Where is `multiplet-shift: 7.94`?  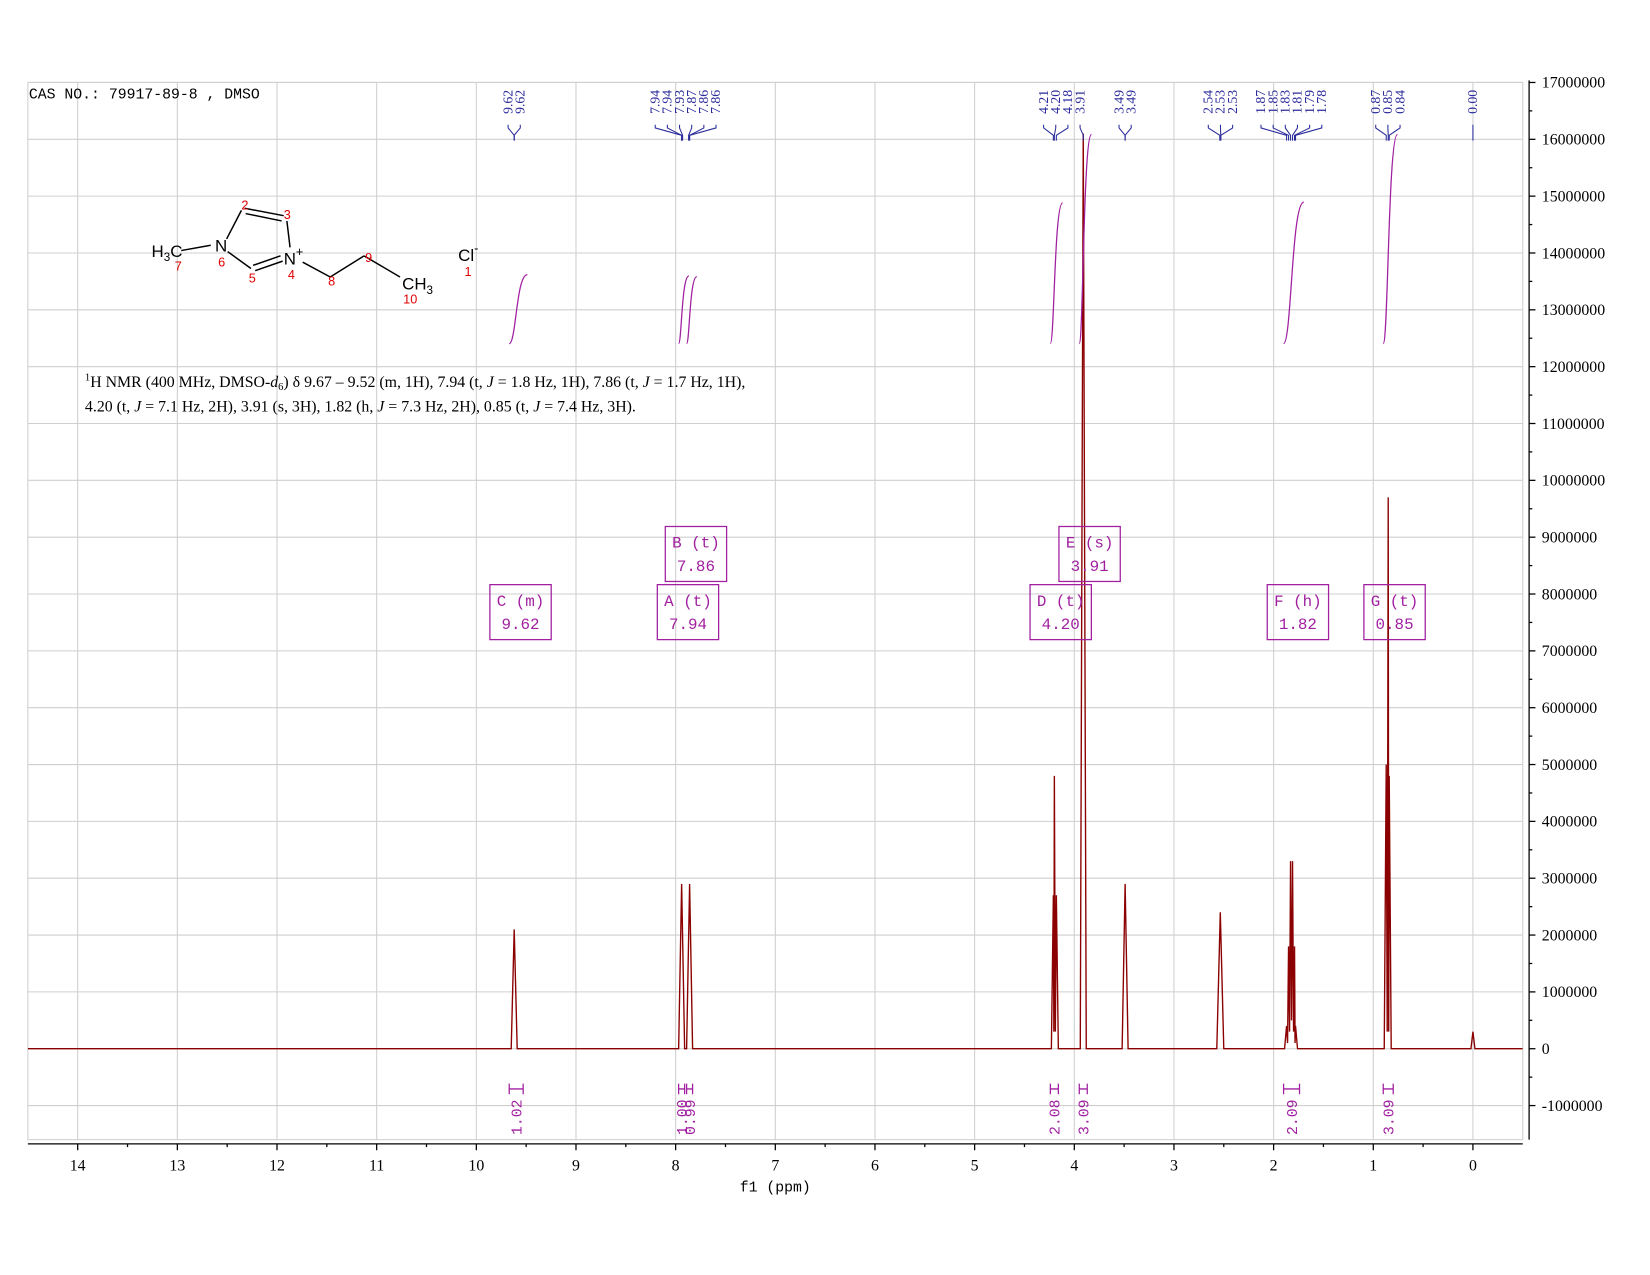
multiplet-shift: 7.94 is located at coordinates (688, 625).